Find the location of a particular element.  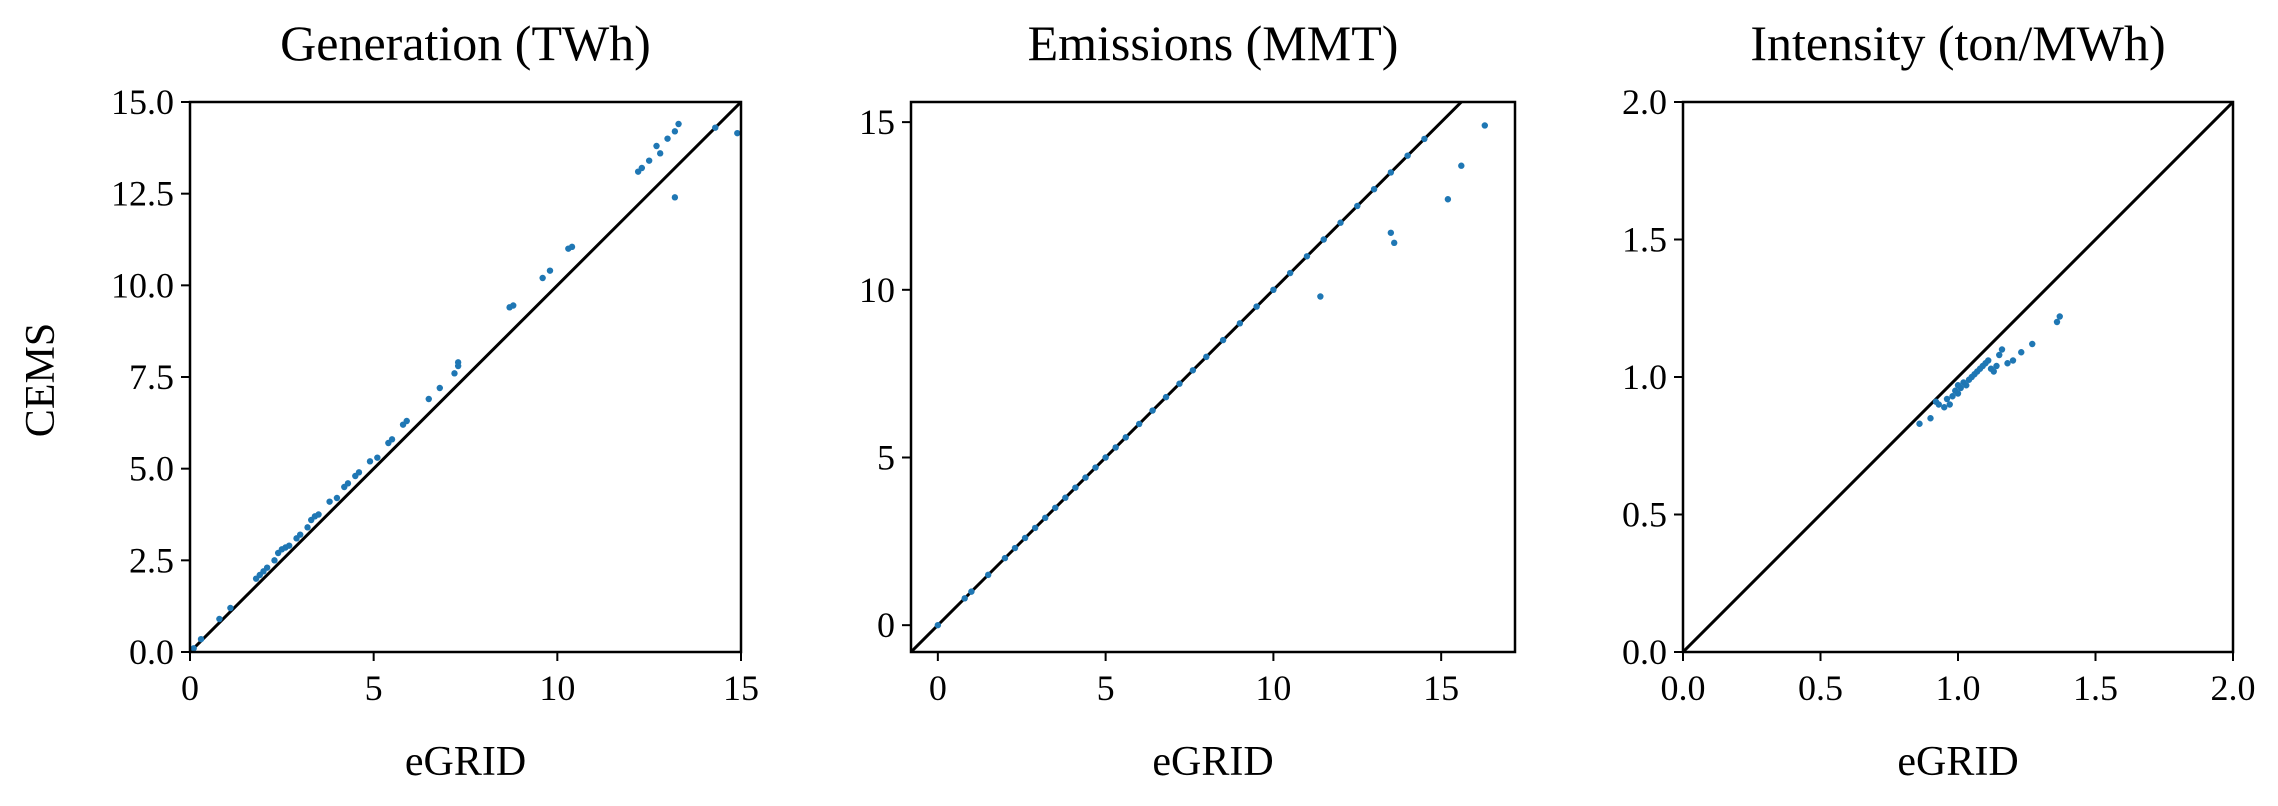

emissions-y-tick-label: 10 is located at coordinates (877, 290).